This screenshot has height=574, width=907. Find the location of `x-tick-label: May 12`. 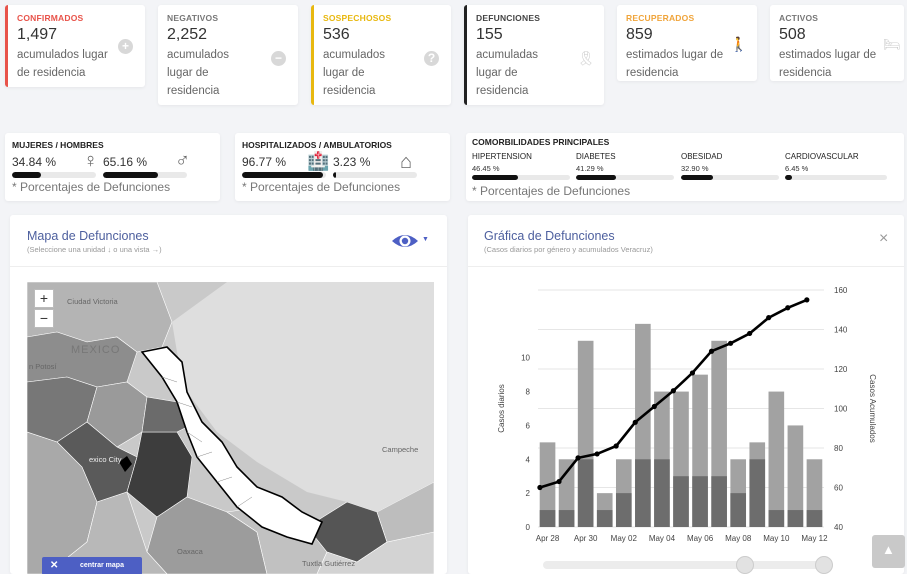

x-tick-label: May 12 is located at coordinates (814, 538).